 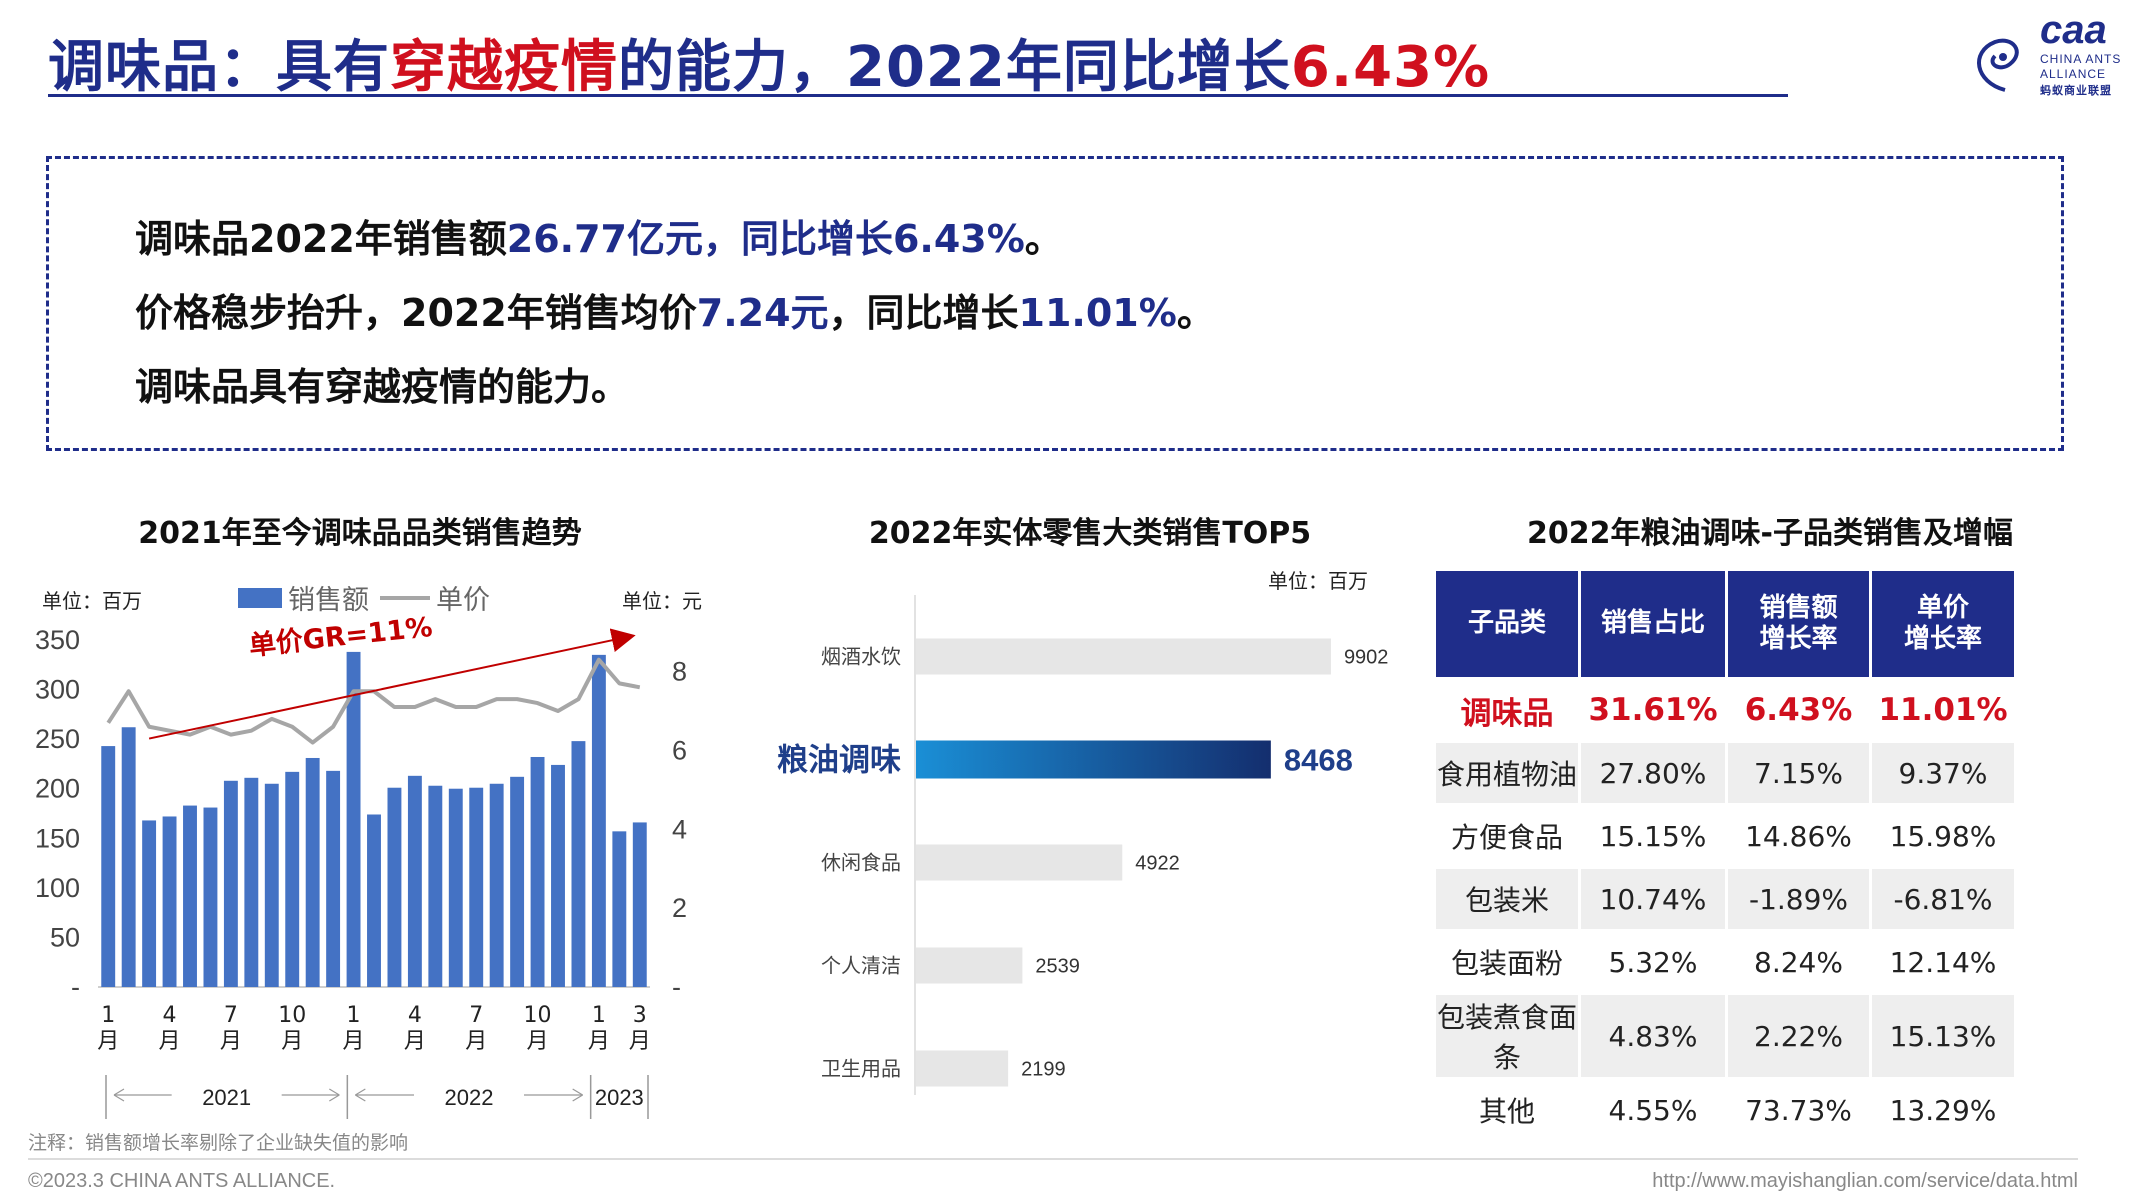 What do you see at coordinates (1057, 967) in the screenshot?
I see `chart2-value-label: 2539` at bounding box center [1057, 967].